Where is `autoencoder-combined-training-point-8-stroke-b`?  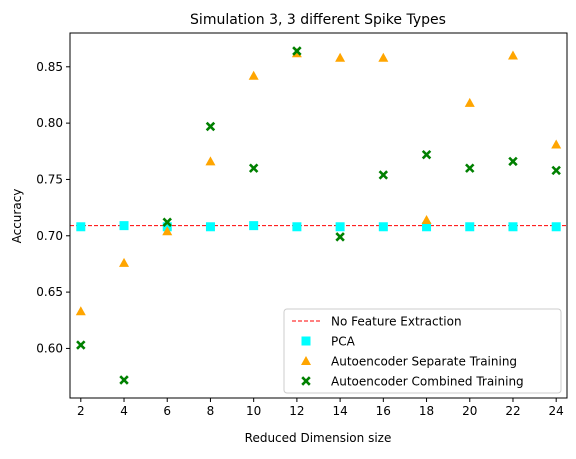 autoencoder-combined-training-point-8-stroke-b is located at coordinates (210, 126).